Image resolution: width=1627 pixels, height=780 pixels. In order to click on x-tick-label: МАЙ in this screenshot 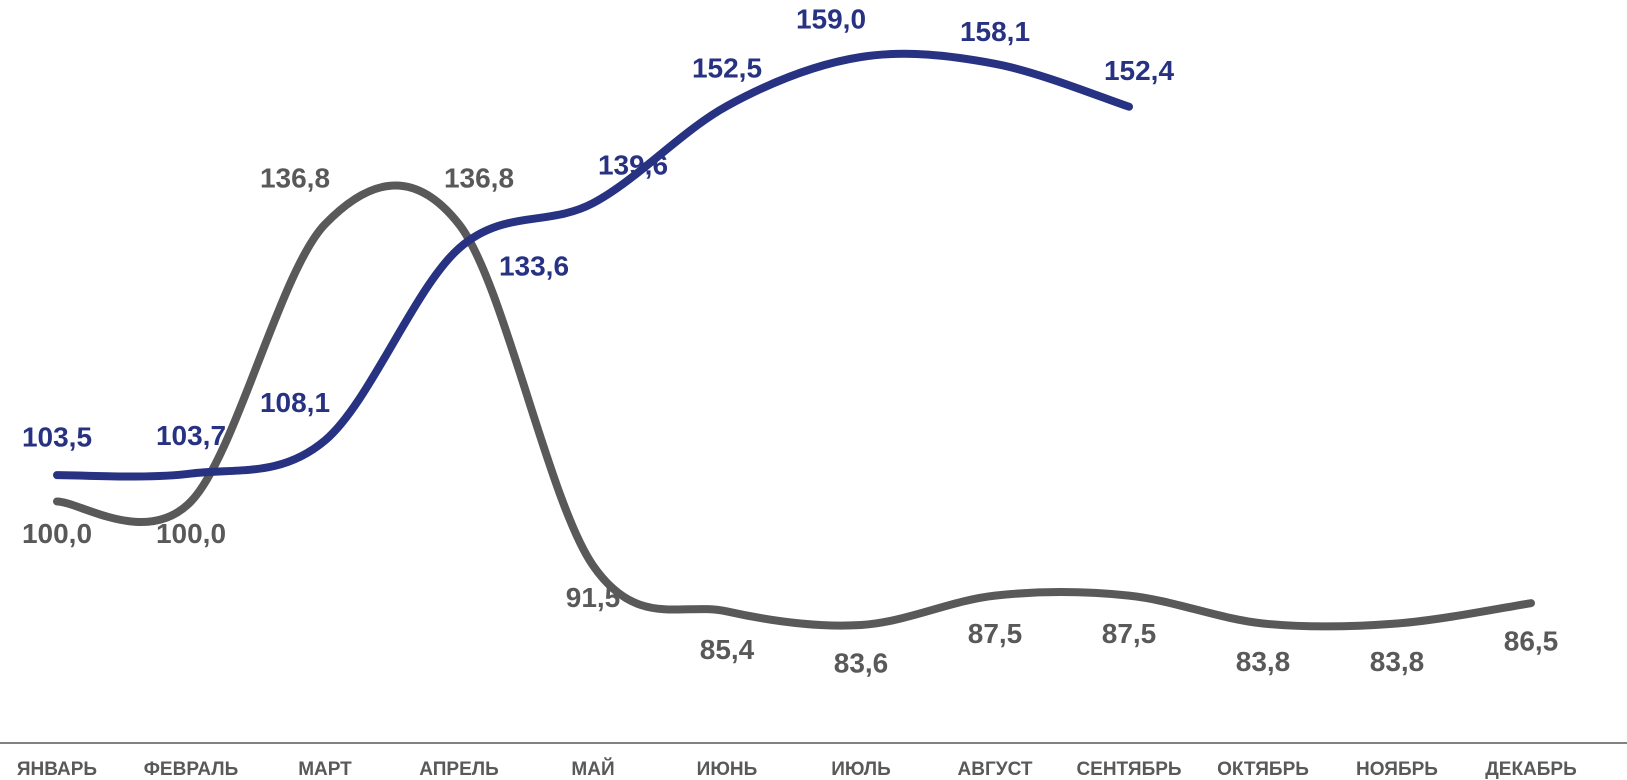, I will do `click(592, 769)`.